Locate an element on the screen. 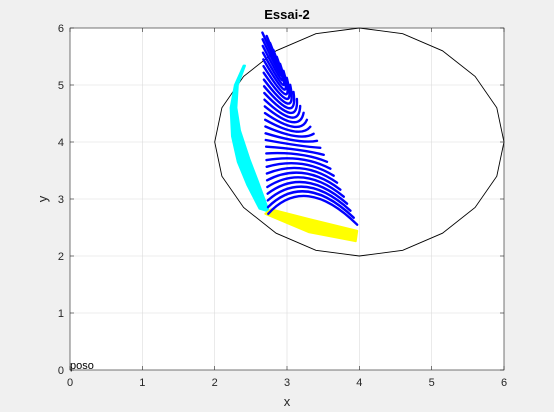 The image size is (554, 412). y-tick-label: 1 is located at coordinates (61, 314).